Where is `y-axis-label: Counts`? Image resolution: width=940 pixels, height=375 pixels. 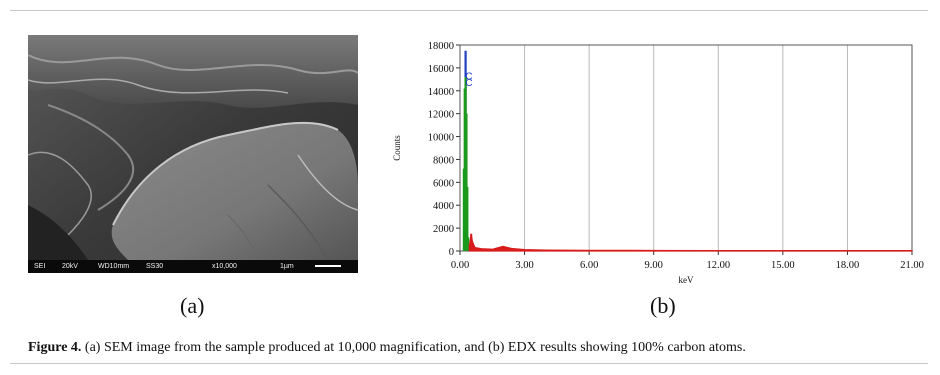 y-axis-label: Counts is located at coordinates (397, 148).